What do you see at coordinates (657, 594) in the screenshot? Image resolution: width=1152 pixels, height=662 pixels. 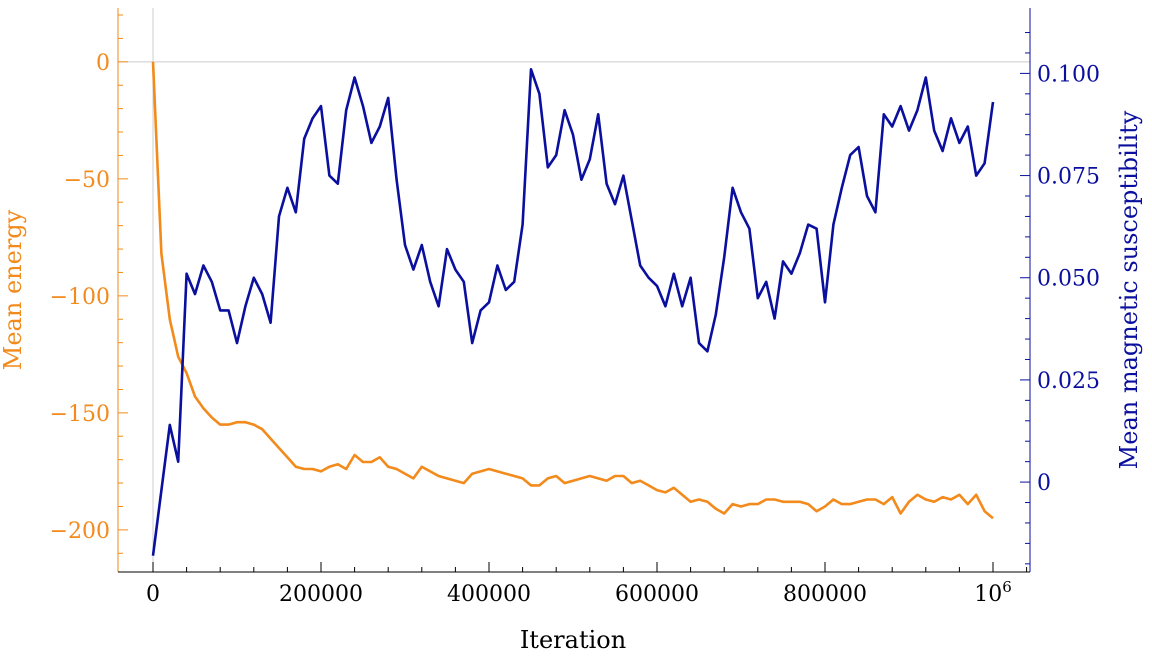 I see `x-tick-label: 600000` at bounding box center [657, 594].